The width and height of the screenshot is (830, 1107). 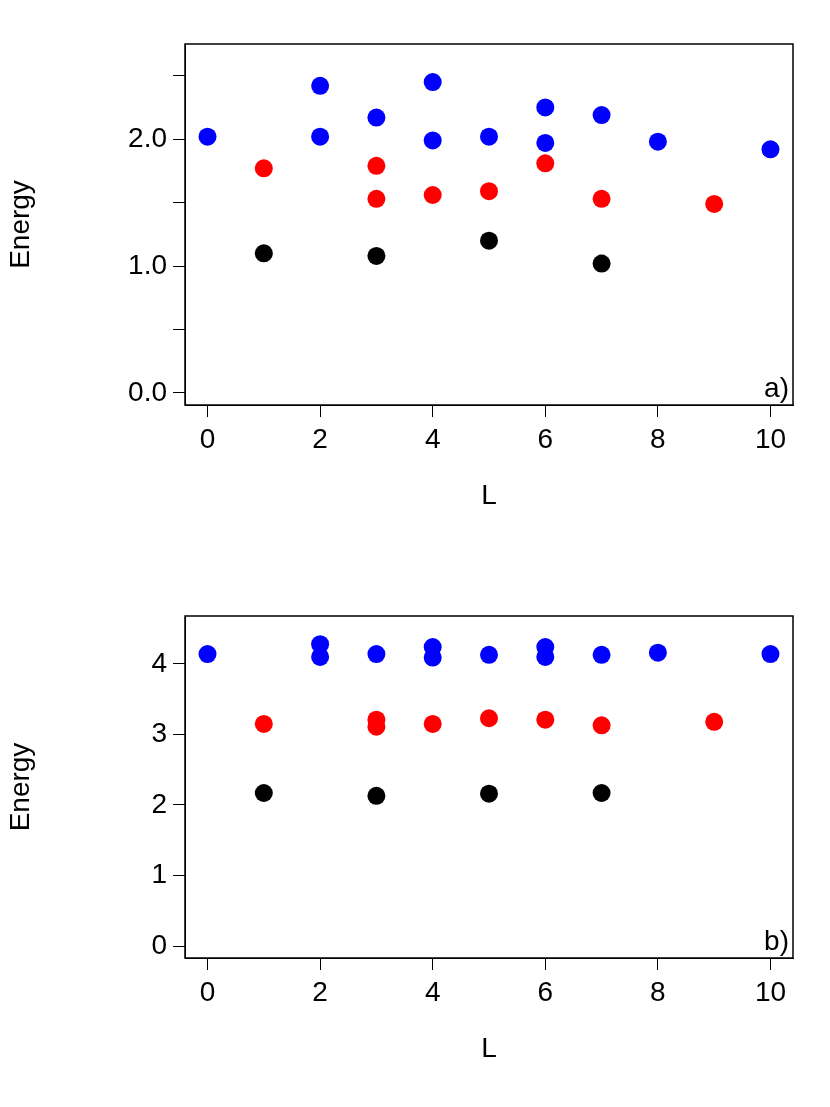 What do you see at coordinates (159, 803) in the screenshot?
I see `y-tick-label: 2` at bounding box center [159, 803].